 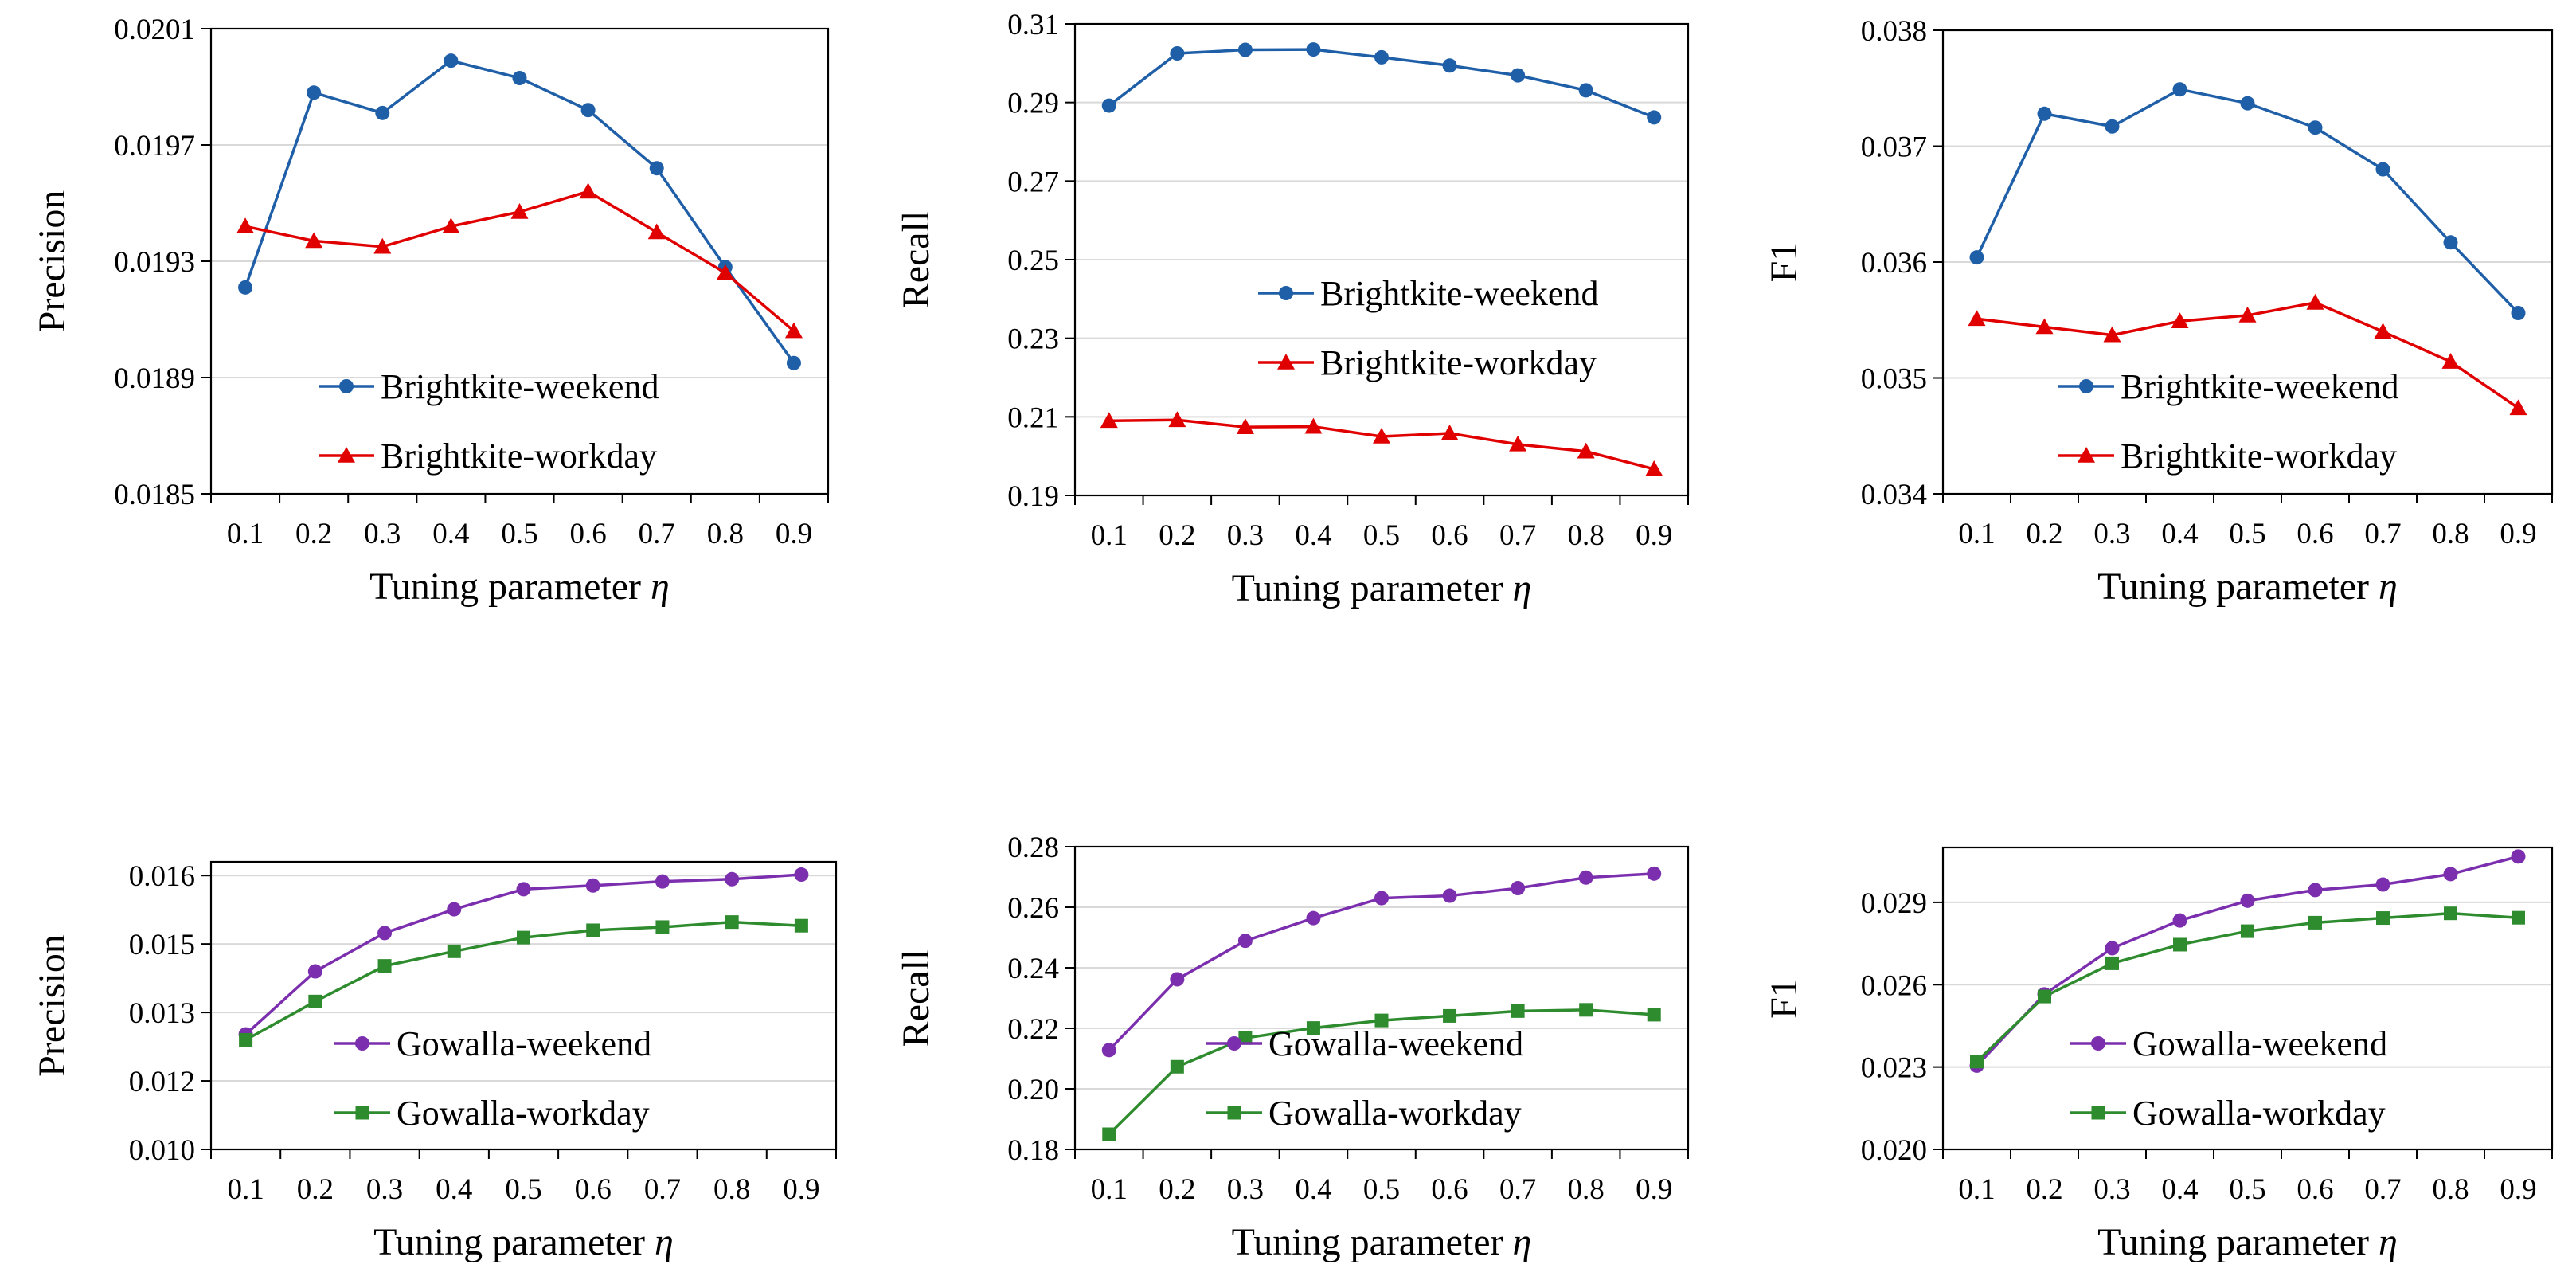 What do you see at coordinates (1396, 1043) in the screenshot?
I see `legend-label: Gowalla-weekend` at bounding box center [1396, 1043].